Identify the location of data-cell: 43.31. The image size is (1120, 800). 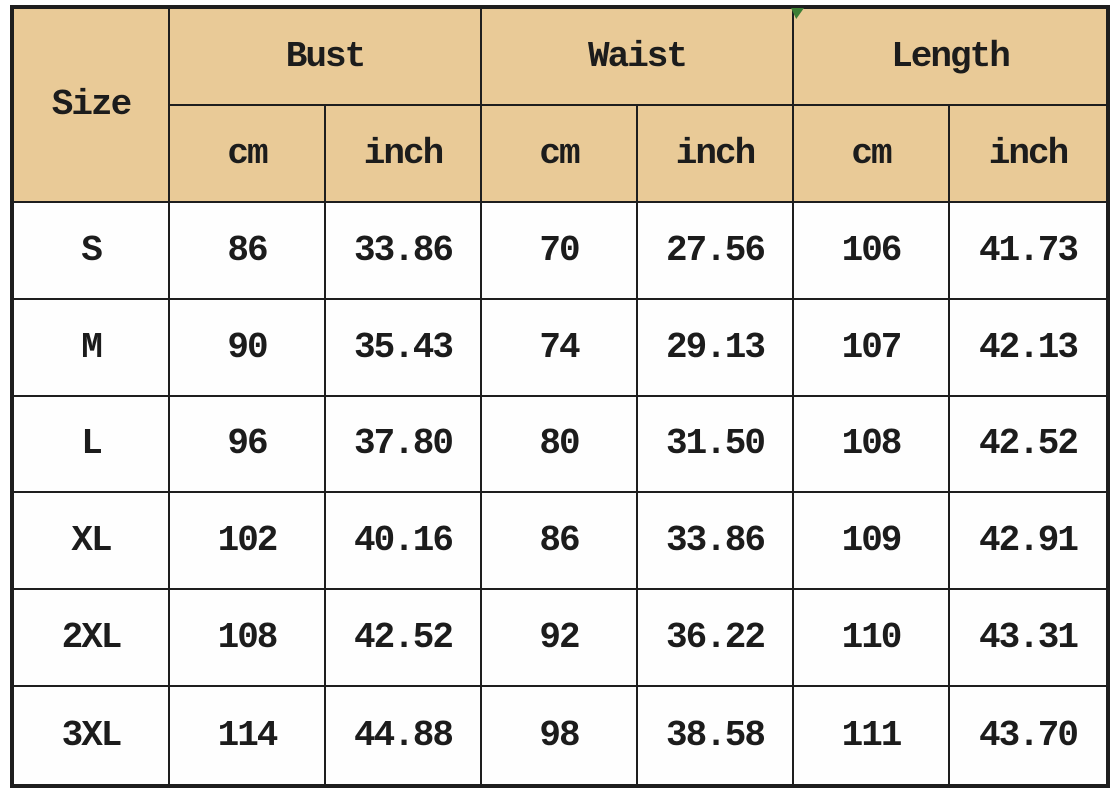
(1028, 639).